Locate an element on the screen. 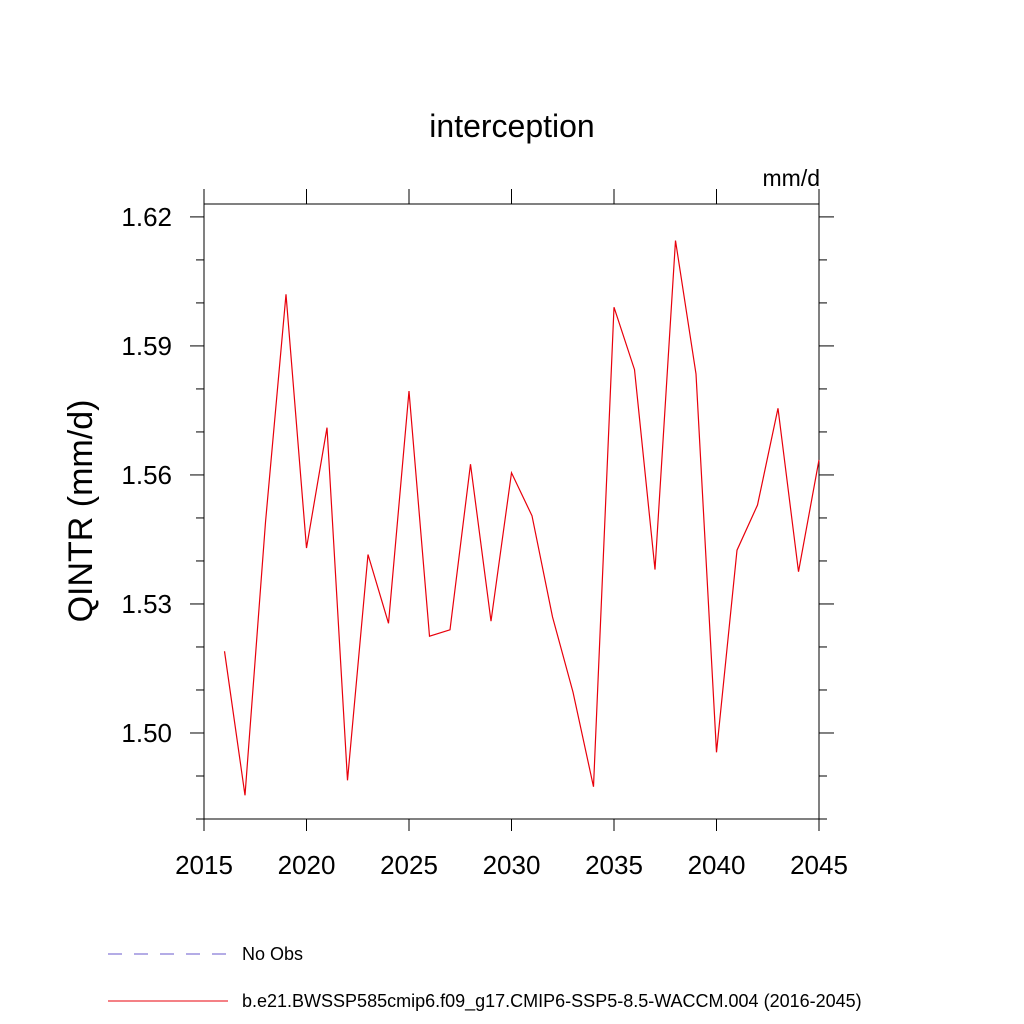 The height and width of the screenshot is (1024, 1024). x-tick-label: 2030 is located at coordinates (512, 865).